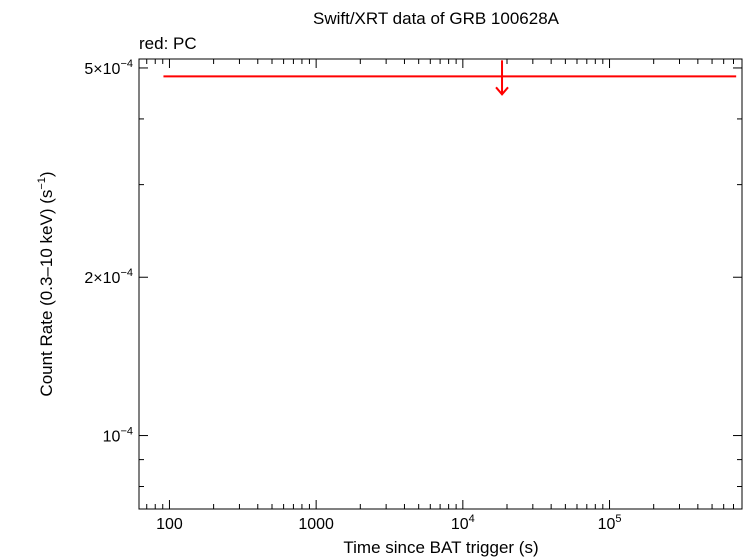 This screenshot has width=746, height=558. I want to click on x-tick-label: 10⁴, so click(463, 523).